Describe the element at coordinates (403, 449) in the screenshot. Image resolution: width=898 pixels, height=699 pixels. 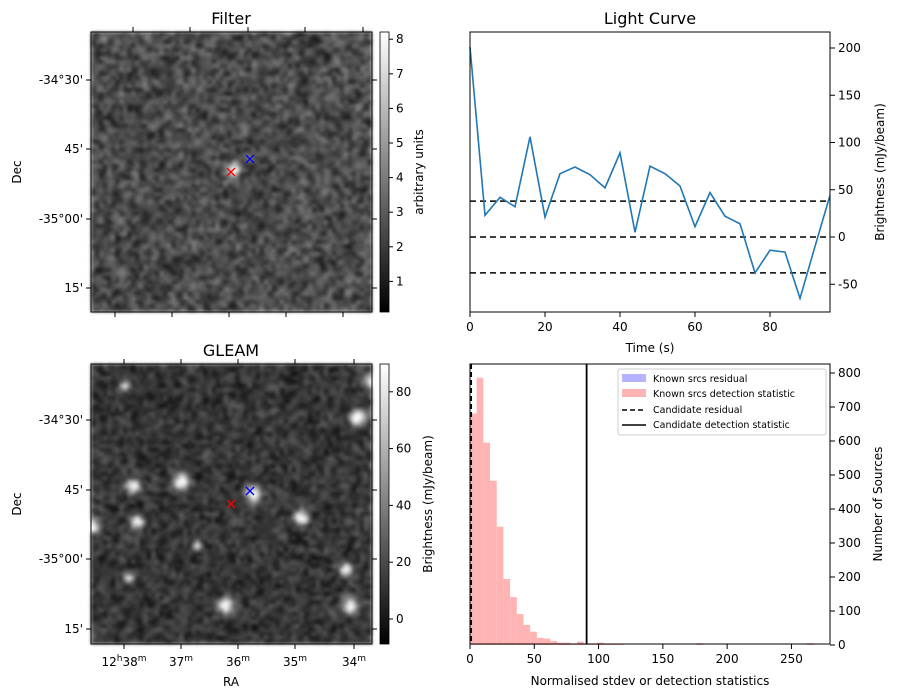
I see `colorbar-tick-label: 60` at that location.